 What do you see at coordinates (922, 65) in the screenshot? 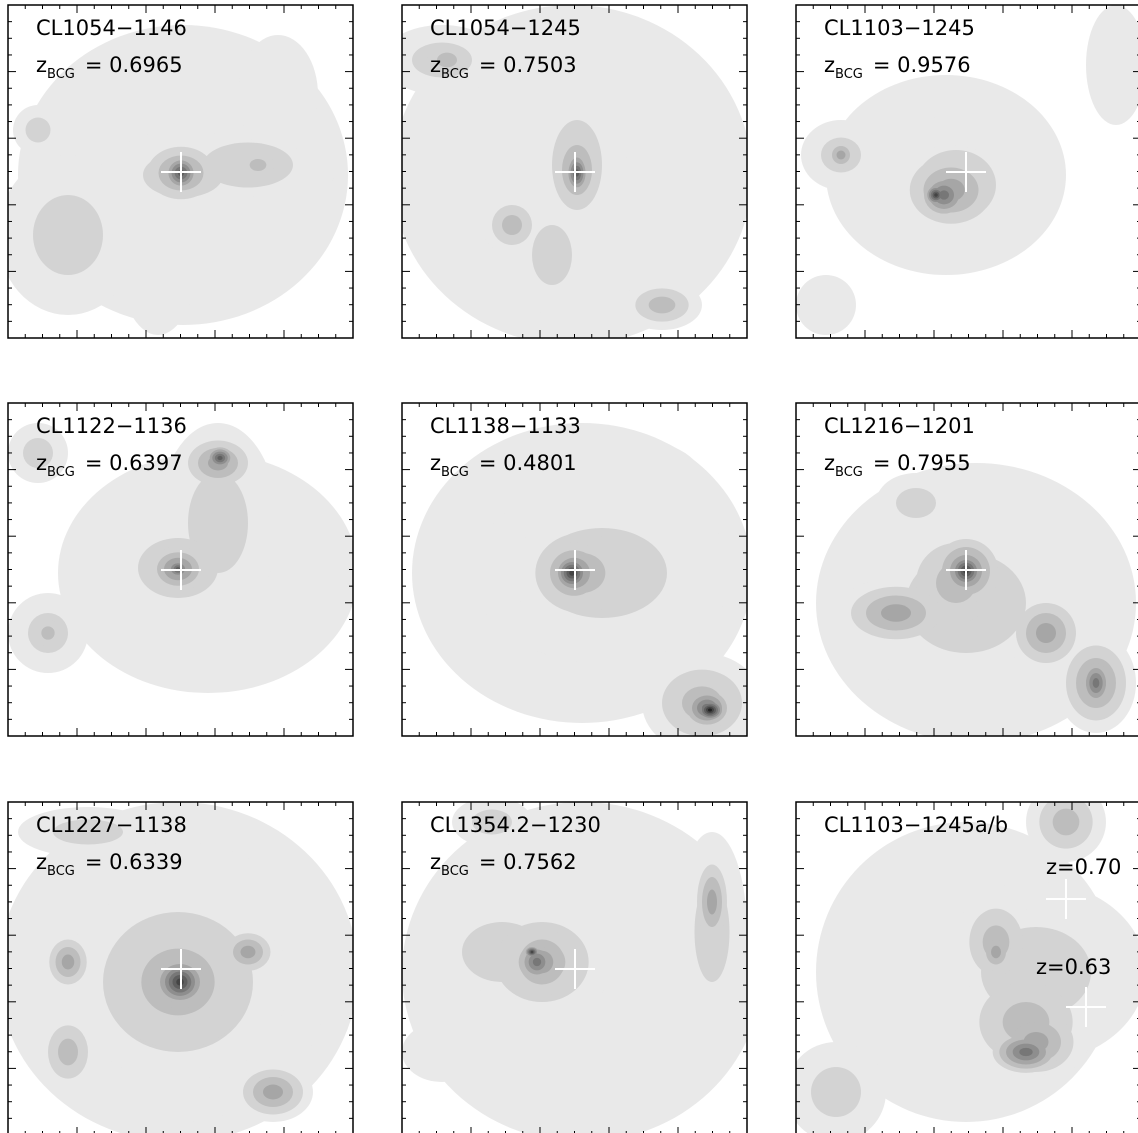
I see `z-value: = 0.9576` at bounding box center [922, 65].